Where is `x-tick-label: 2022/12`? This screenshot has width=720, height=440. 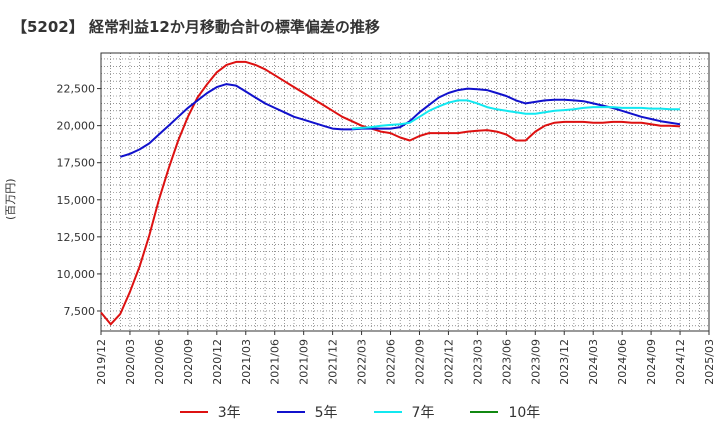
x-tick-label: 2022/12 is located at coordinates (448, 362).